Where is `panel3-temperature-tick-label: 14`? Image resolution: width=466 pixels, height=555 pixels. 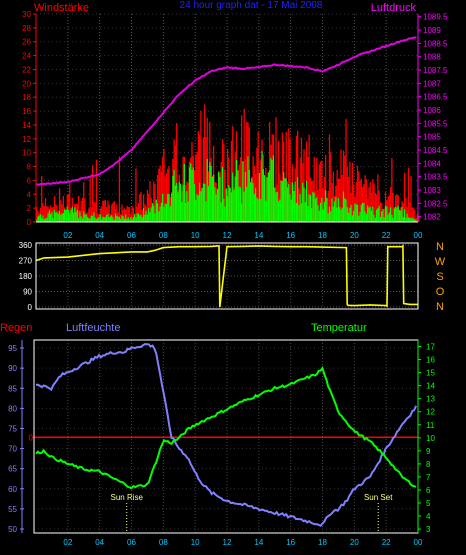 panel3-temperature-tick-label: 14 is located at coordinates (430, 386).